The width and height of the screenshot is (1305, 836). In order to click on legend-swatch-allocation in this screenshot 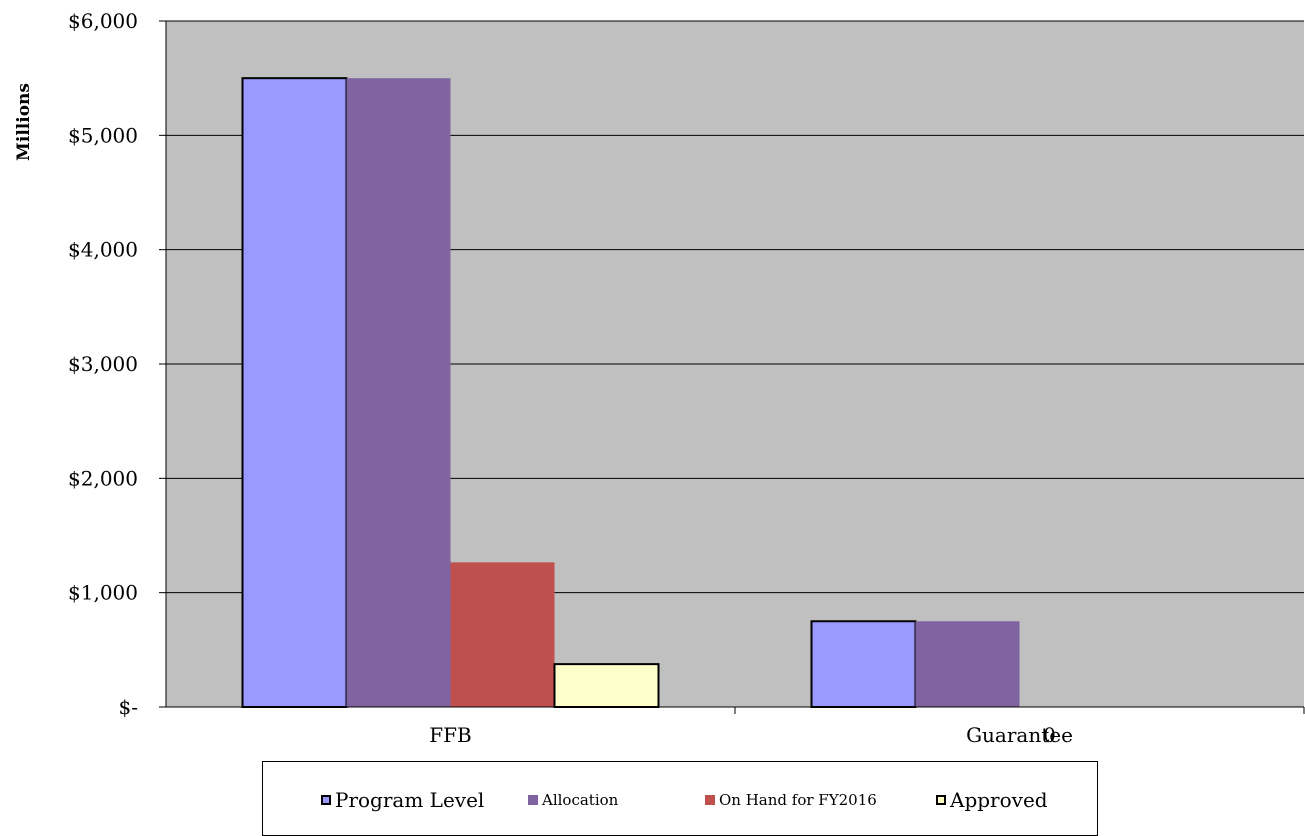, I will do `click(533, 800)`.